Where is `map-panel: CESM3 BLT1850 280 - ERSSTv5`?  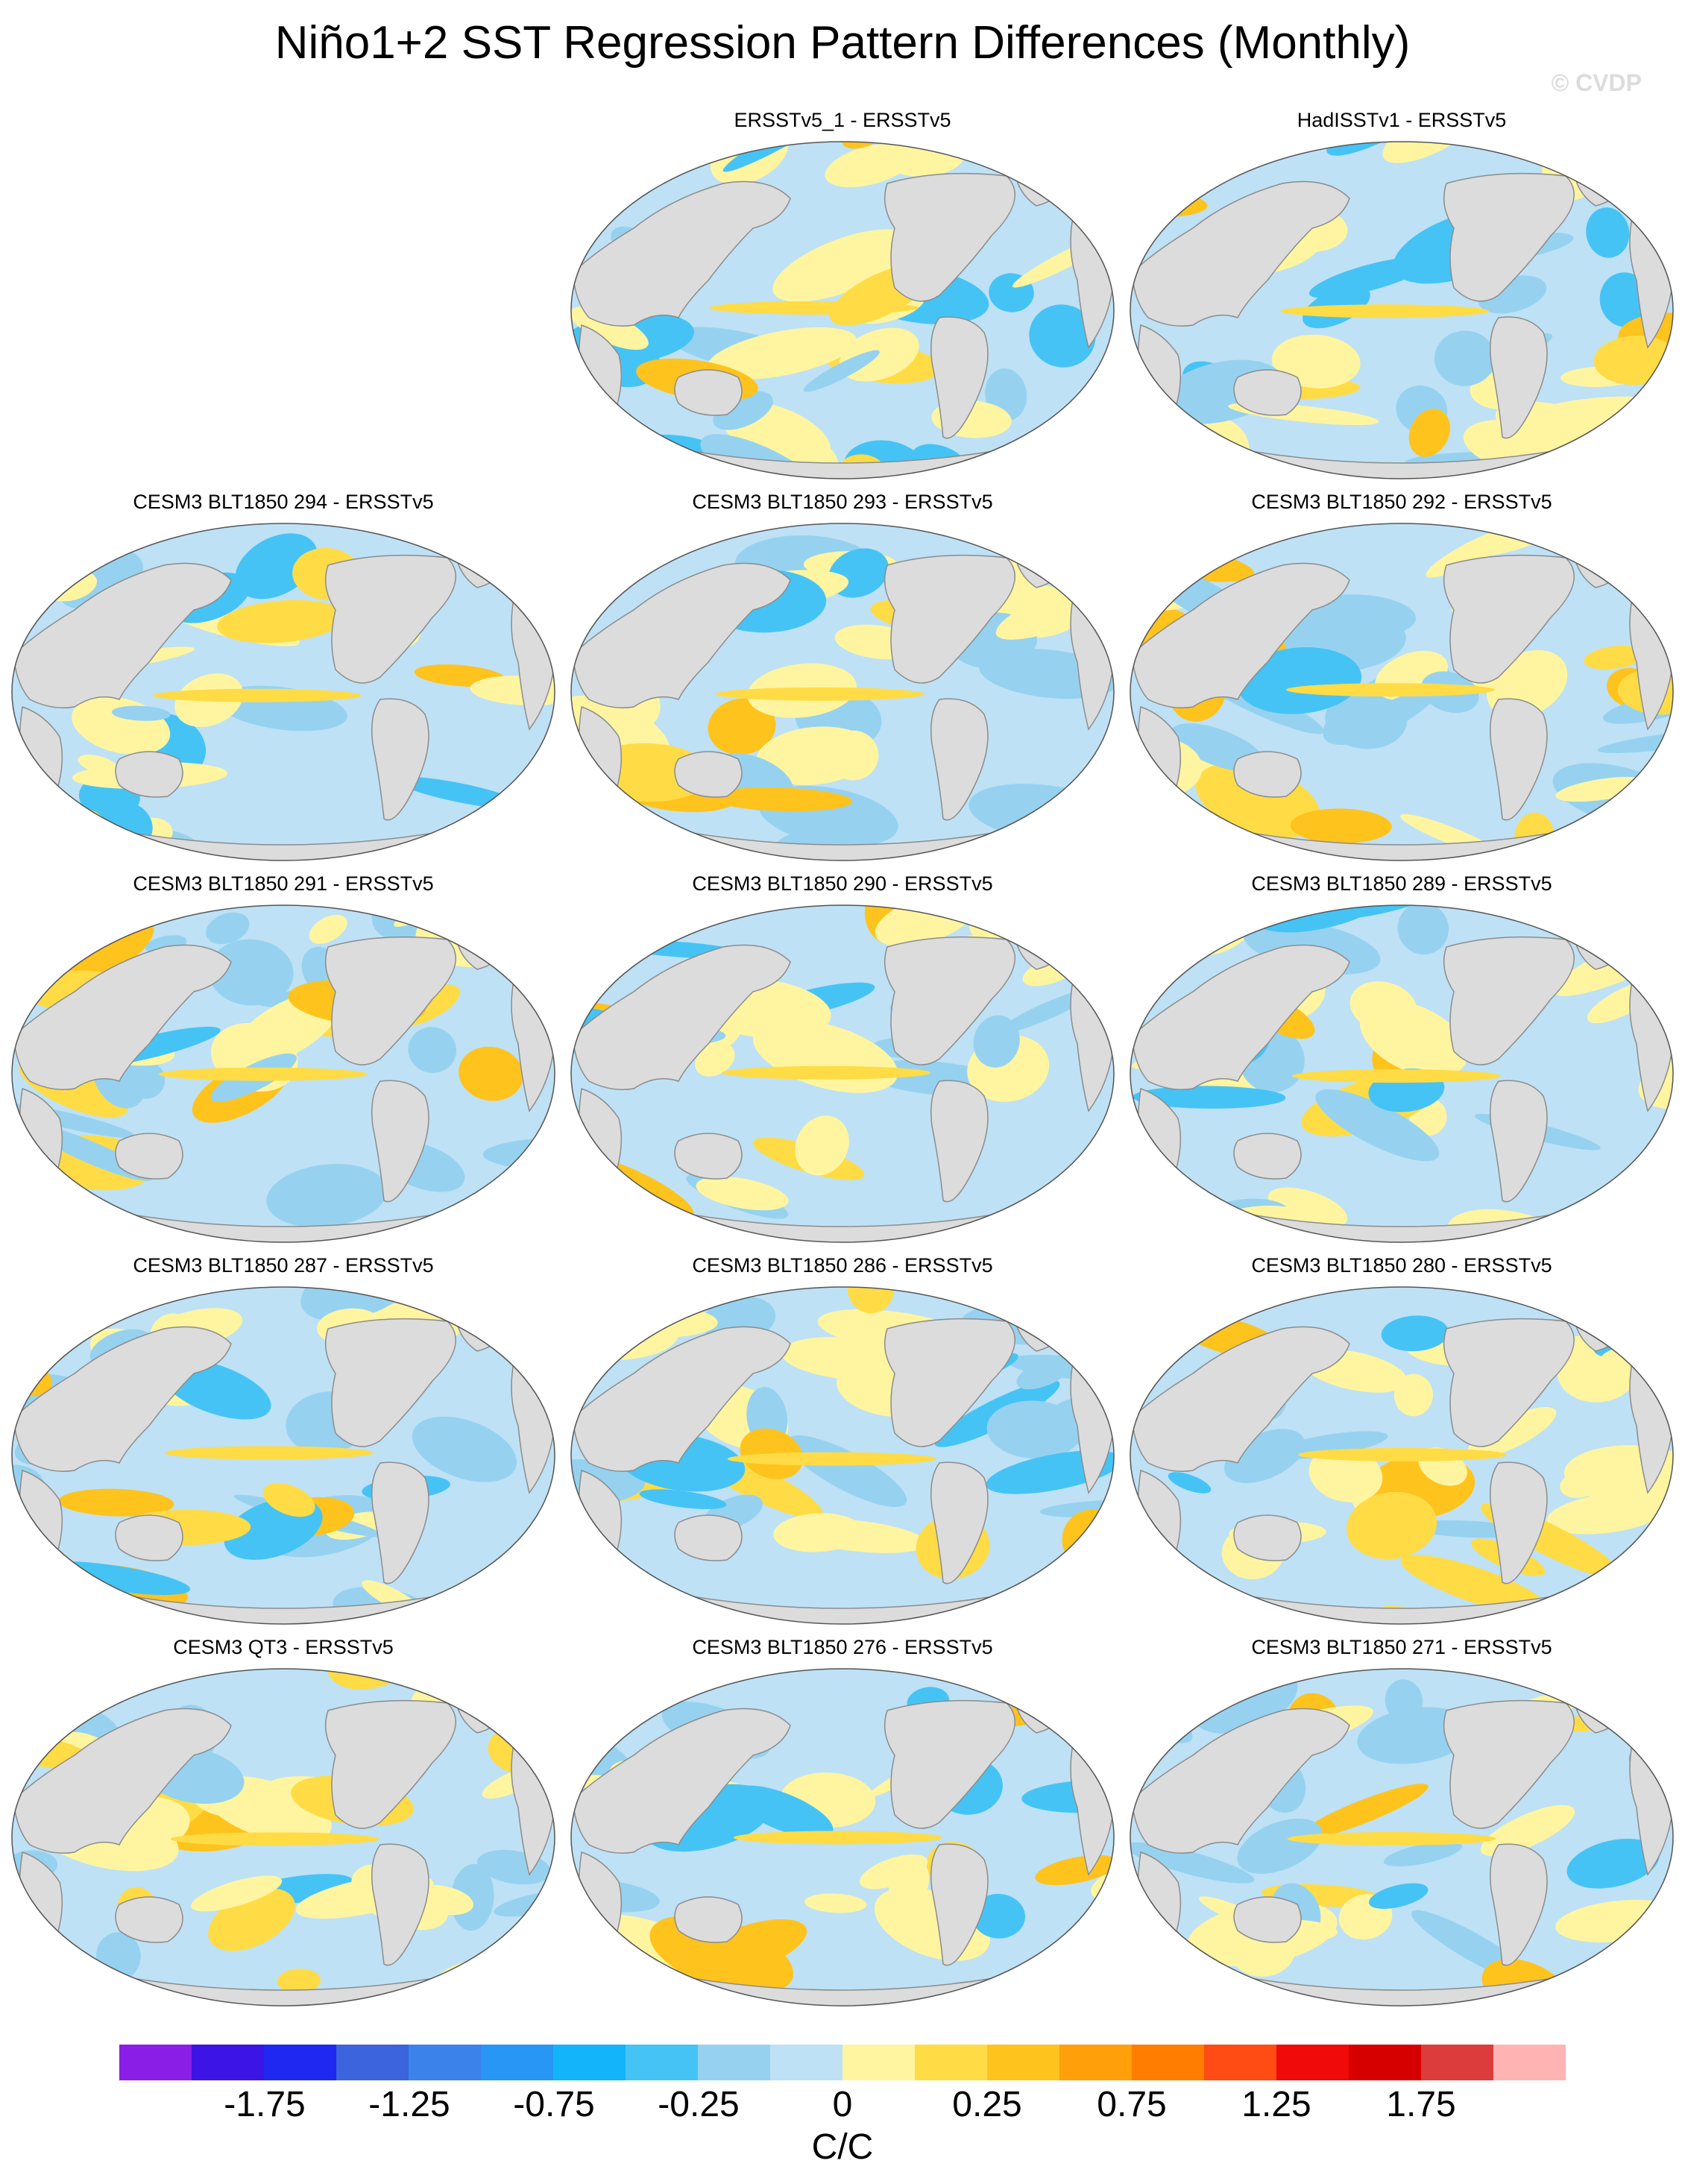 map-panel: CESM3 BLT1850 280 - ERSSTv5 is located at coordinates (1402, 1440).